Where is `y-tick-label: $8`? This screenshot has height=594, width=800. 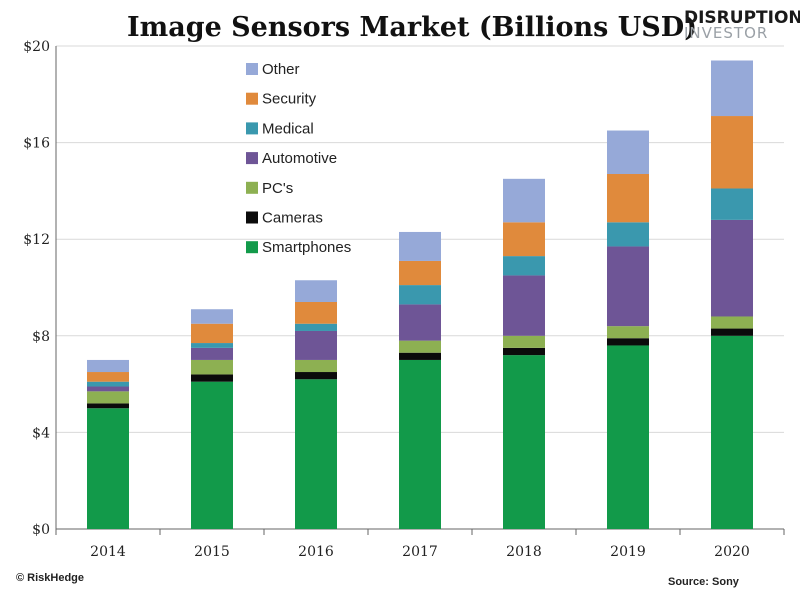
y-tick-label: $8 is located at coordinates (41, 337).